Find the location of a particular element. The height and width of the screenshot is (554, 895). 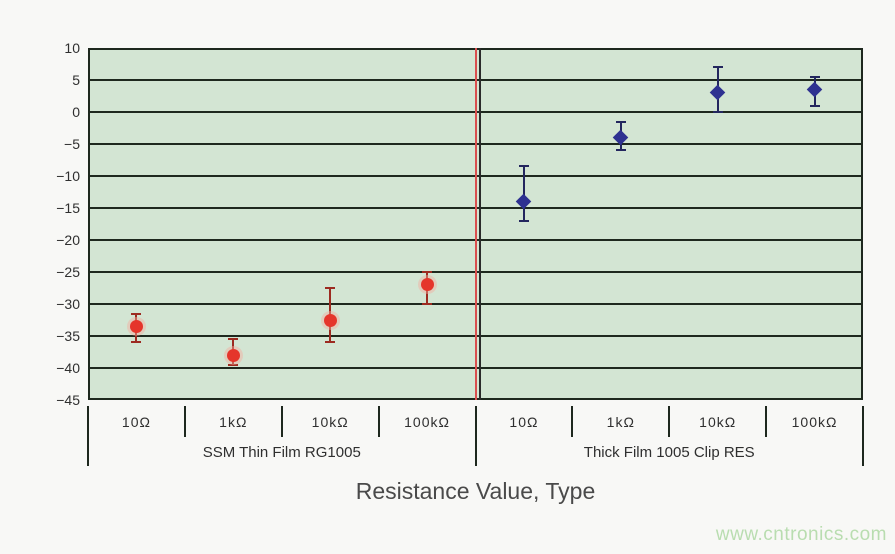

y-tick-label: −10 is located at coordinates (68, 176).